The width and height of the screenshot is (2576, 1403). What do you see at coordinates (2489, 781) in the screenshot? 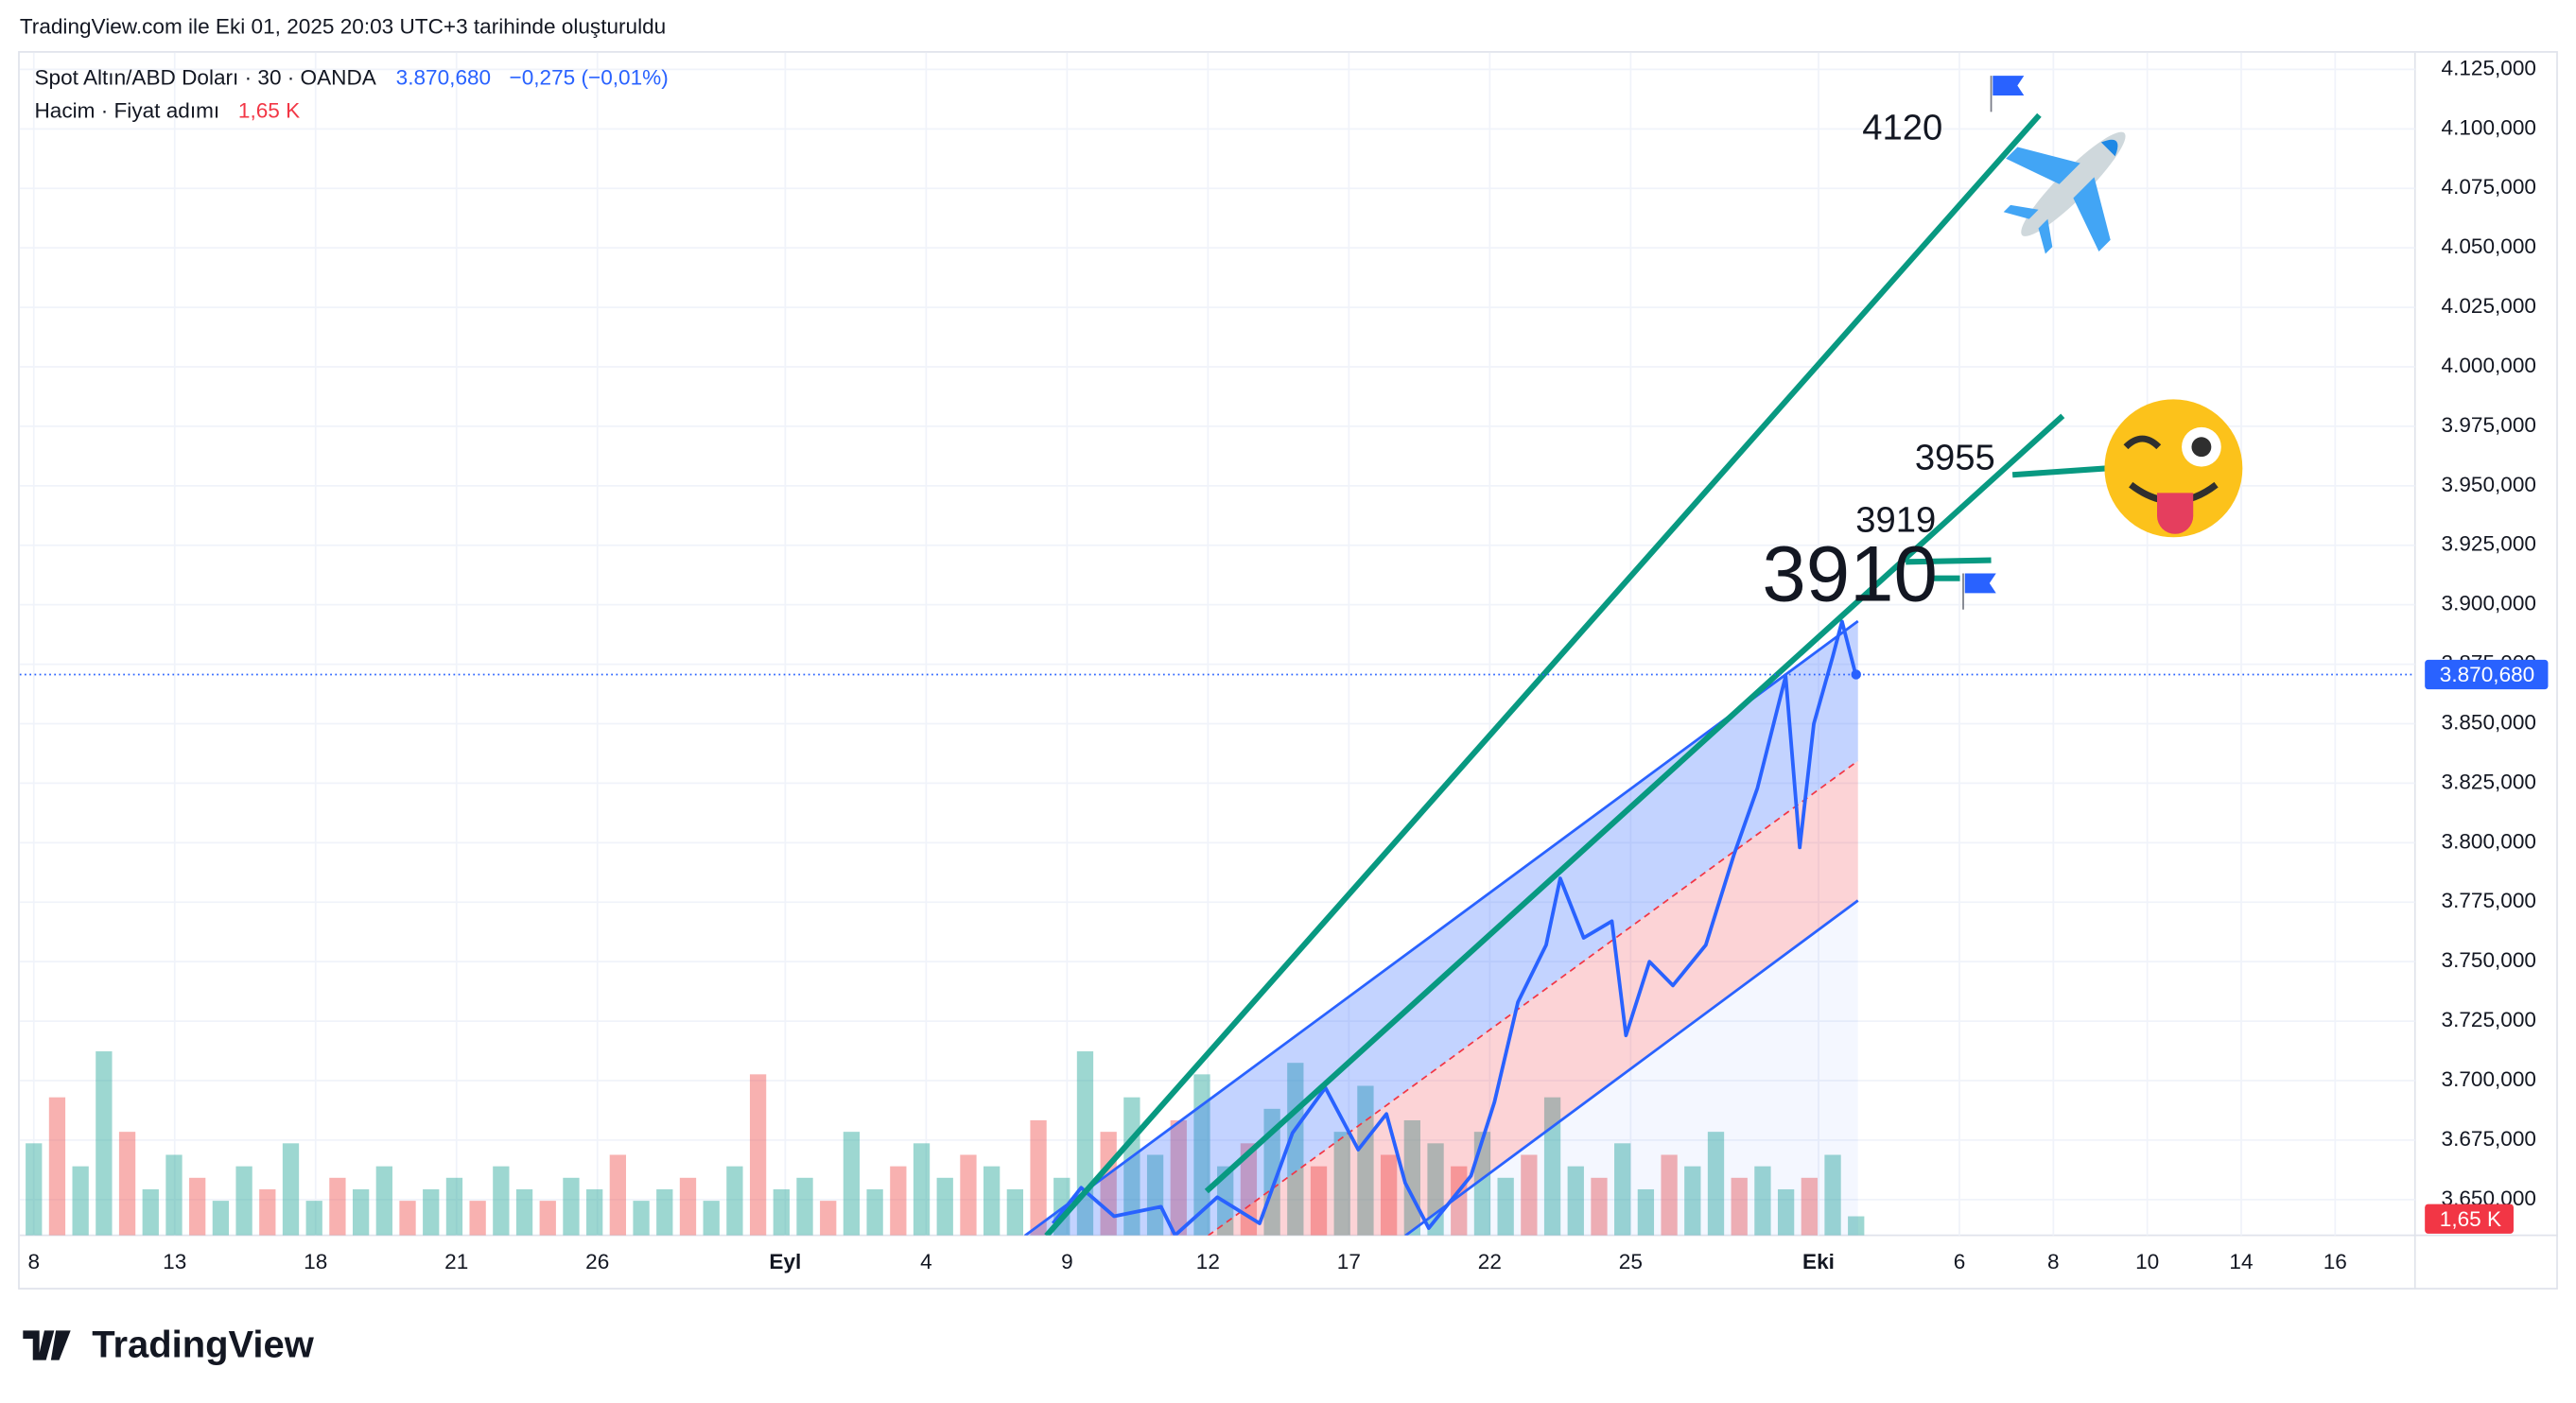
I see `y-tick-label: 3.825,000` at bounding box center [2489, 781].